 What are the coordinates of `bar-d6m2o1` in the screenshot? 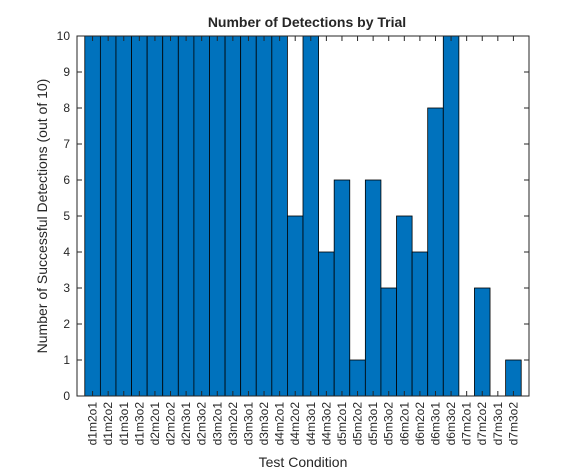 It's located at (404, 306).